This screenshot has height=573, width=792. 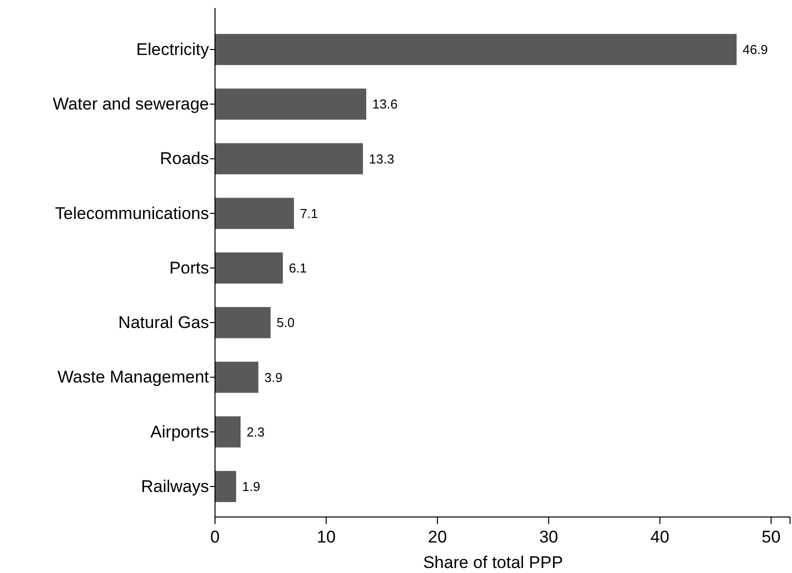 What do you see at coordinates (163, 322) in the screenshot?
I see `y-tick-label: Natural Gas` at bounding box center [163, 322].